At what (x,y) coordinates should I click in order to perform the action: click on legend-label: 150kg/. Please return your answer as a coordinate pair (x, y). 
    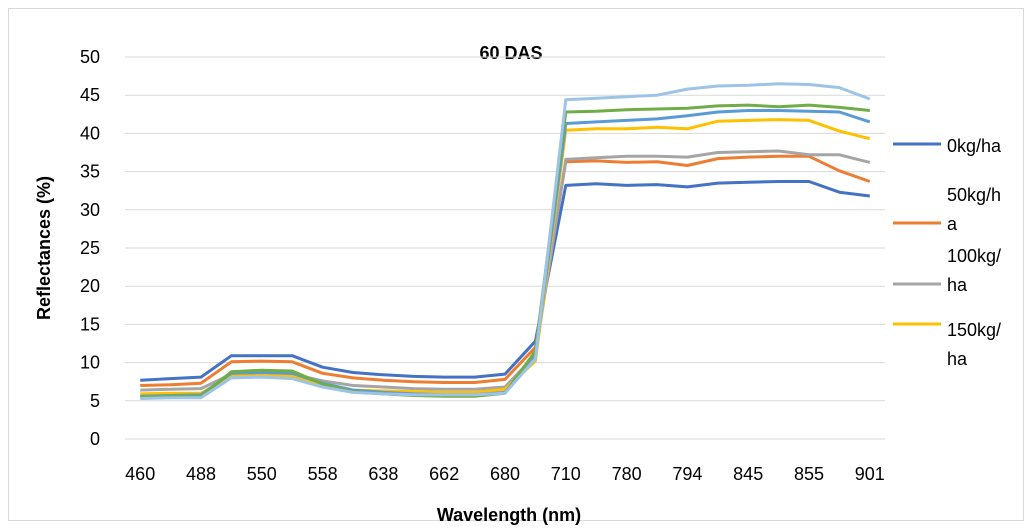
    Looking at the image, I should click on (974, 330).